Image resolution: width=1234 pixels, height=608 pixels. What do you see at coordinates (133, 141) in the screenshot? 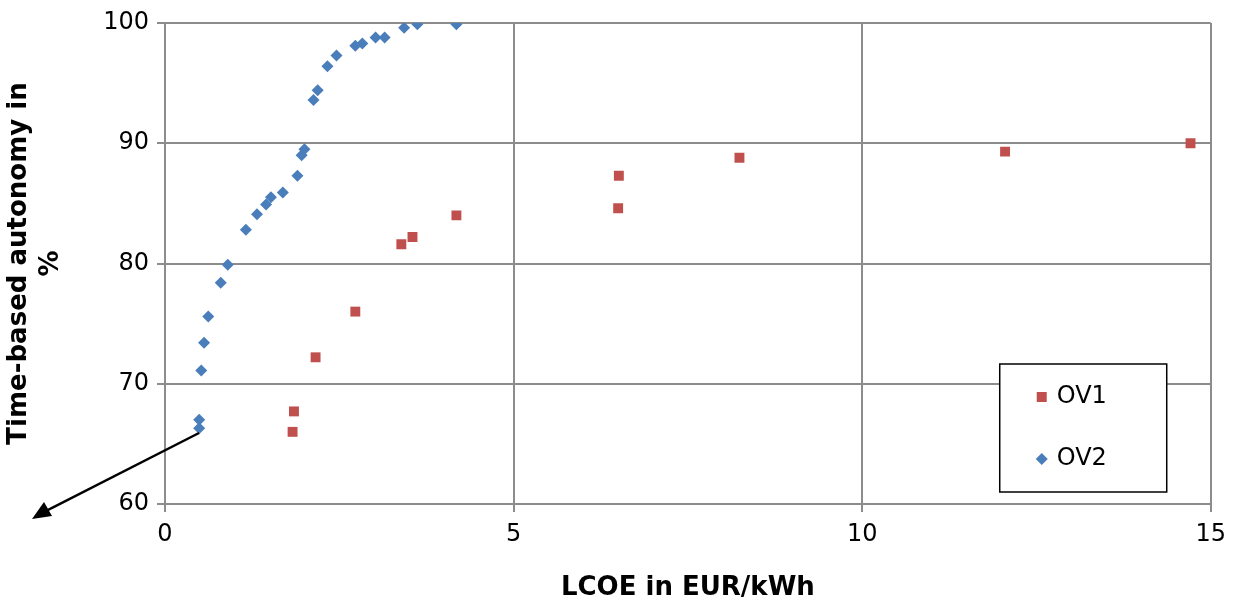
I see `y-tick-label: 90` at bounding box center [133, 141].